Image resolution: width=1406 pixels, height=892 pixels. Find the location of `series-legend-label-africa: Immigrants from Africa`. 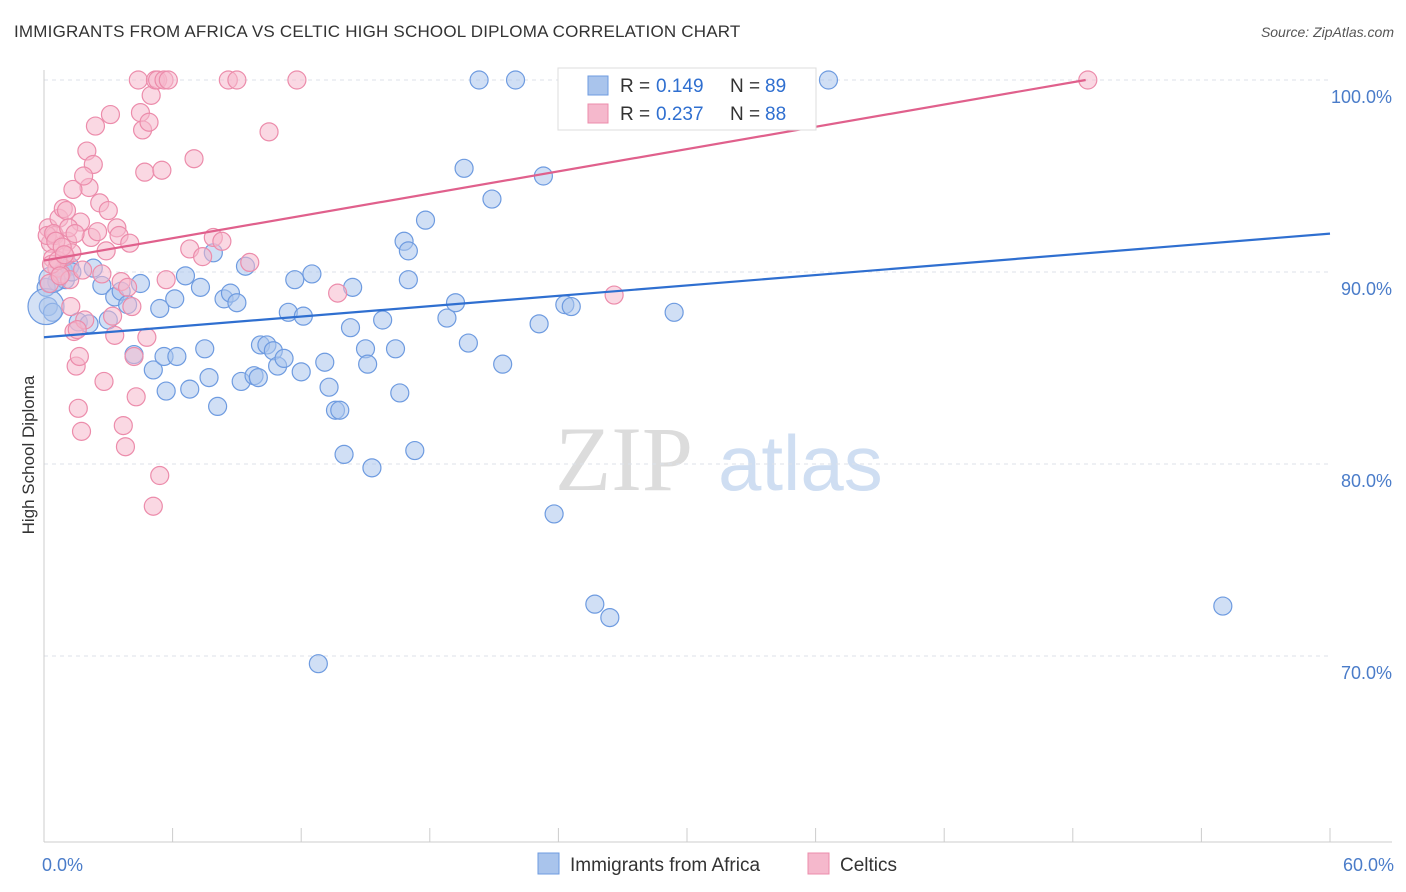

series-legend-label-africa: Immigrants from Africa is located at coordinates (665, 865).